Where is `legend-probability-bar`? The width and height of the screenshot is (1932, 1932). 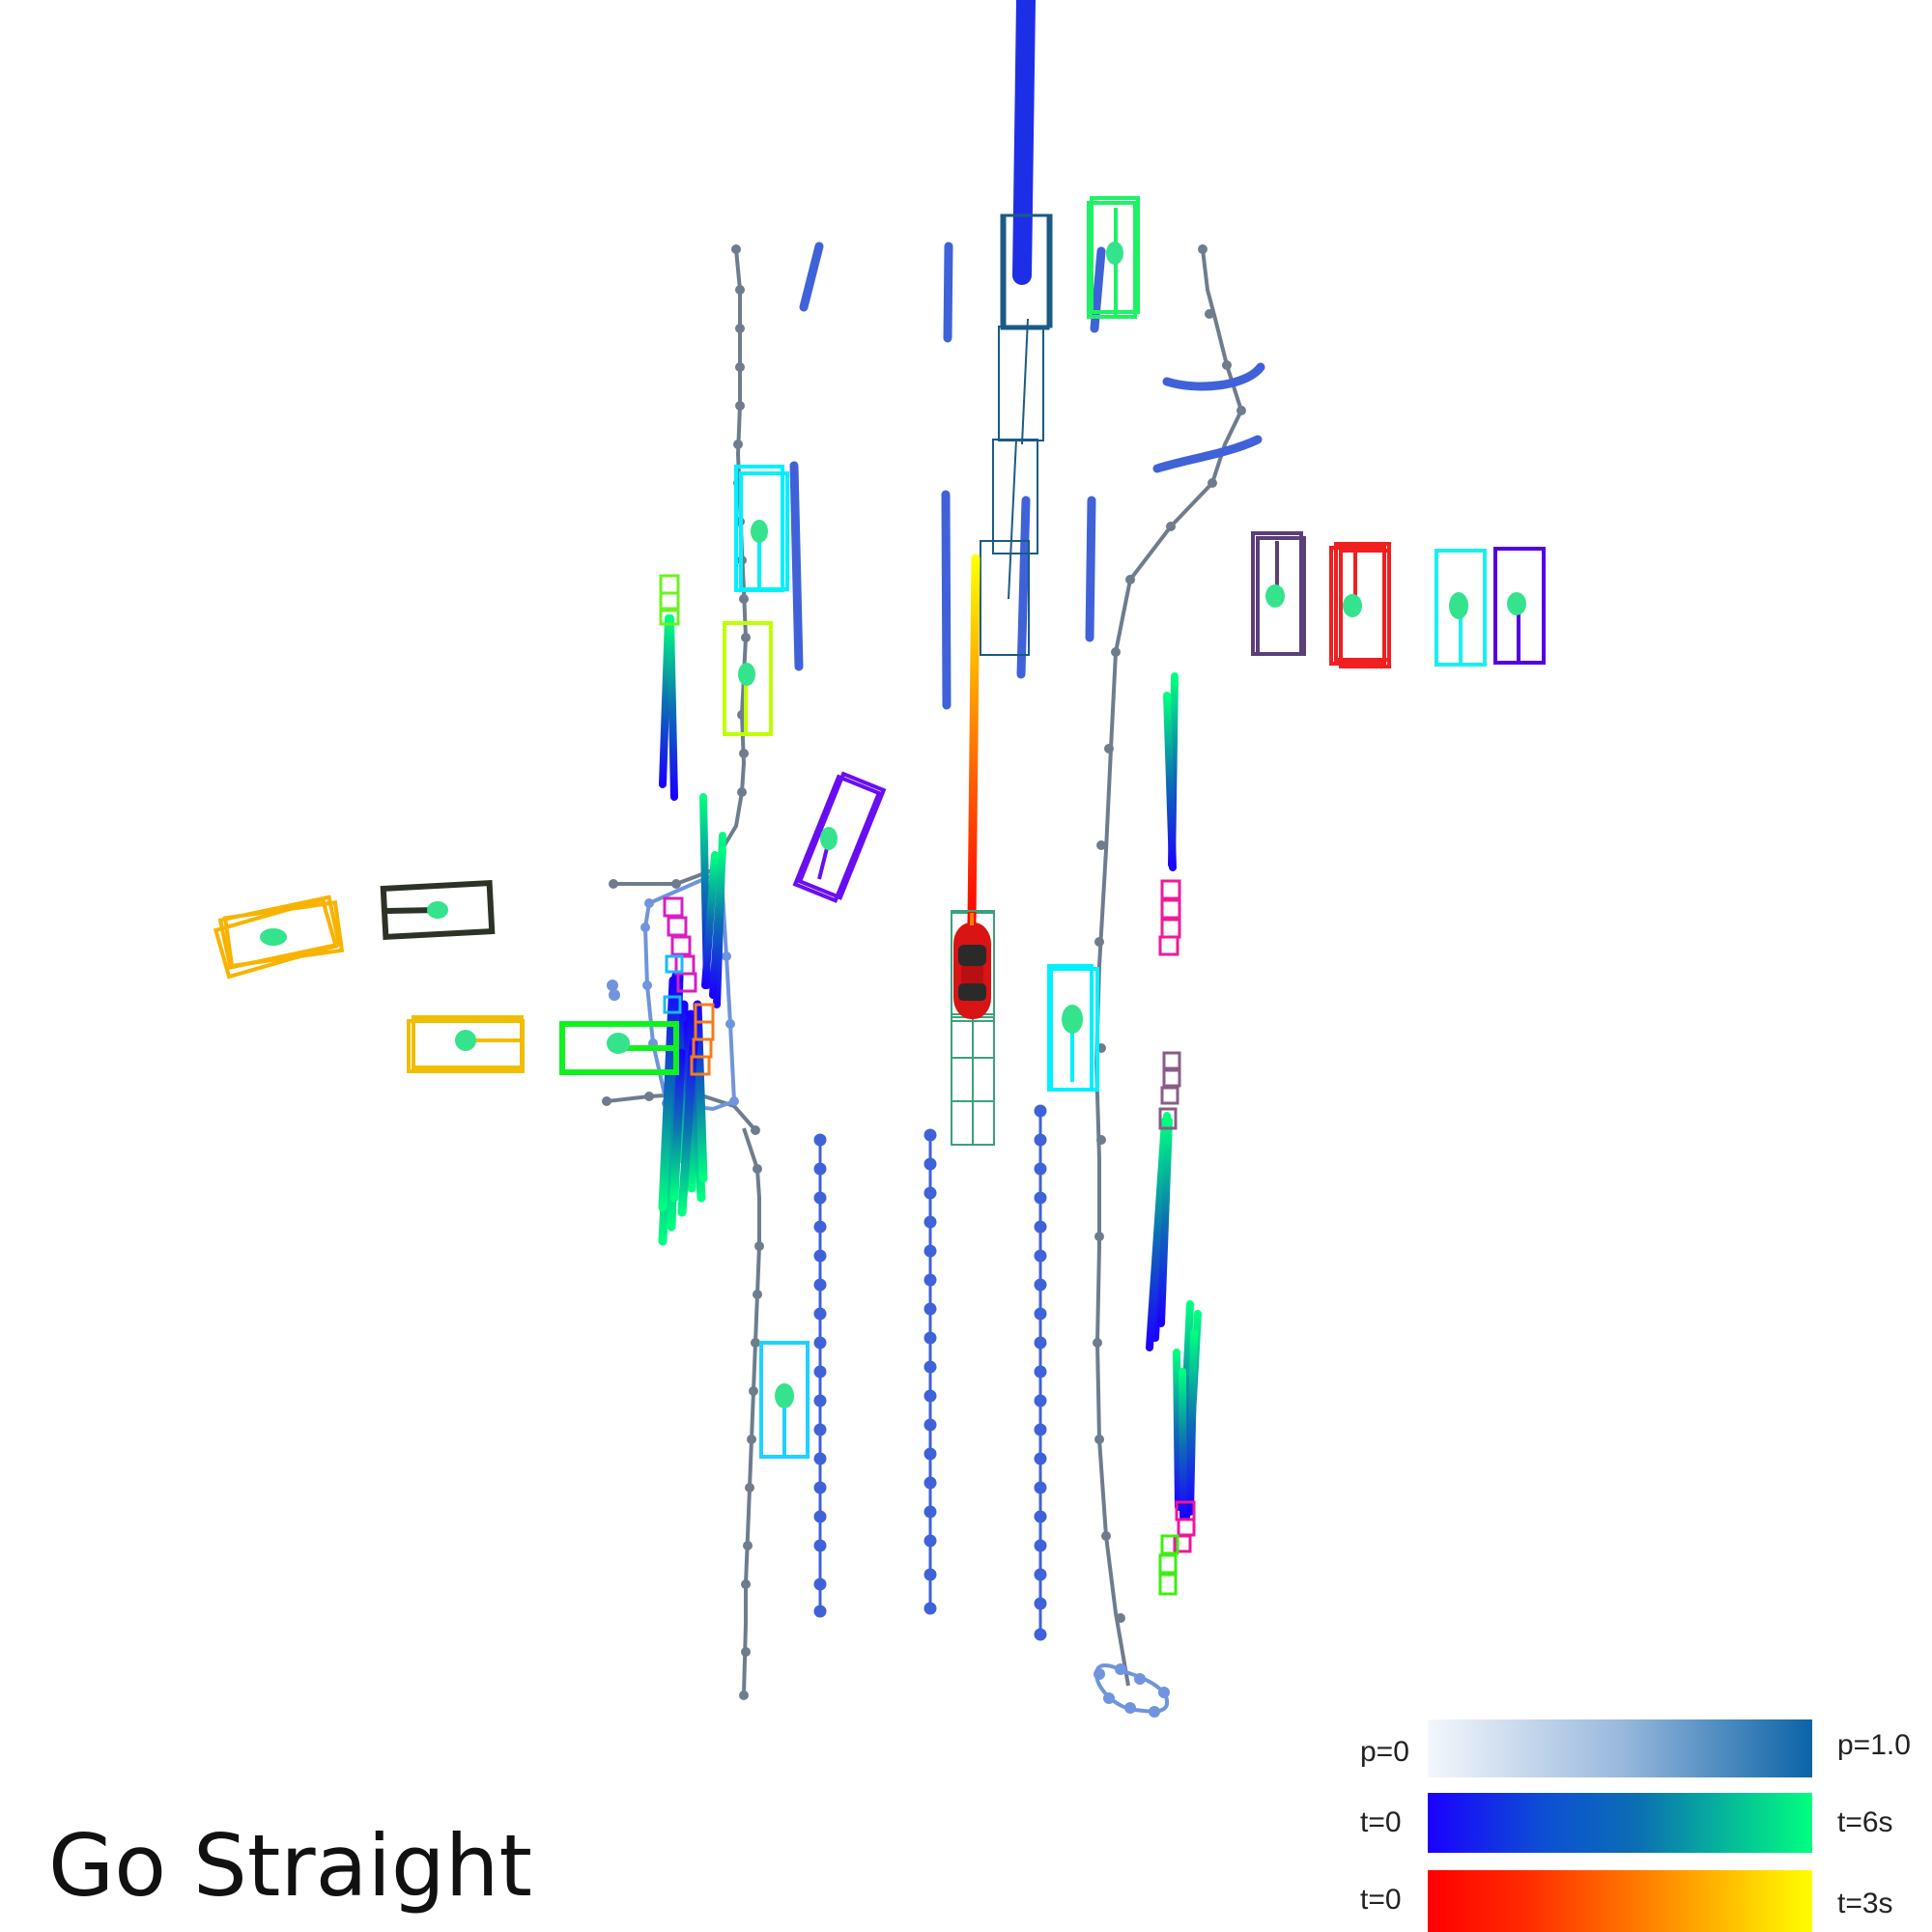 legend-probability-bar is located at coordinates (1620, 1748).